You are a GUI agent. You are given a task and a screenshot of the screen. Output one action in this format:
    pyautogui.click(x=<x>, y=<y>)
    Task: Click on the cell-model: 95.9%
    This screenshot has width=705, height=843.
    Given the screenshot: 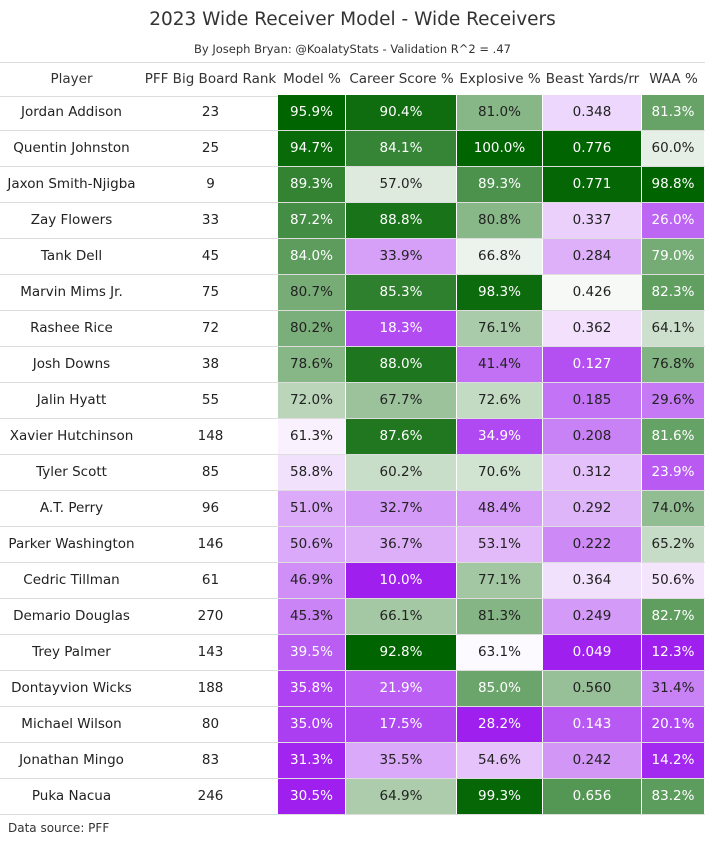 What is the action you would take?
    pyautogui.click(x=312, y=112)
    